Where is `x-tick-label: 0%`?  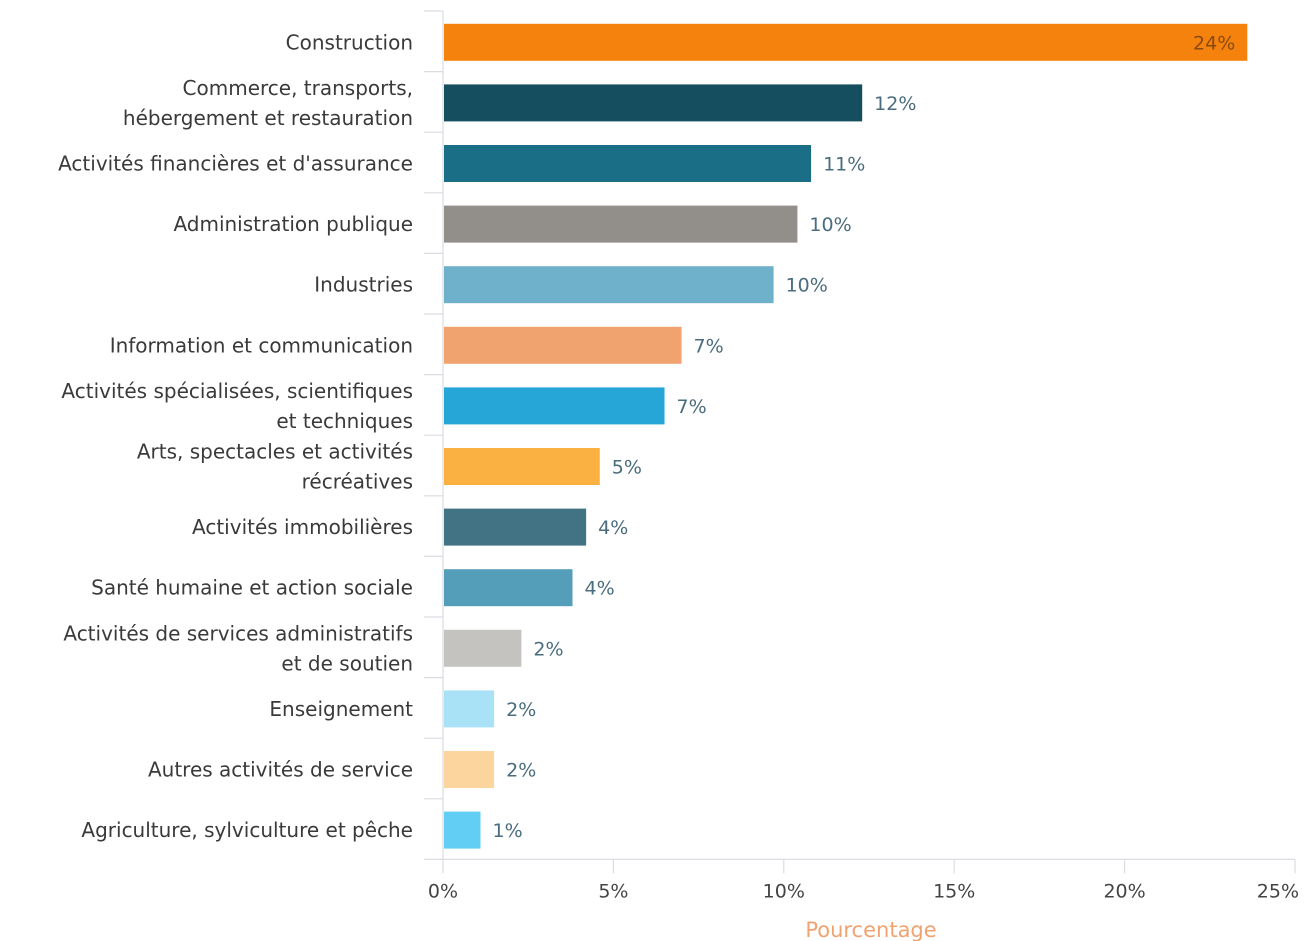 x-tick-label: 0% is located at coordinates (443, 891).